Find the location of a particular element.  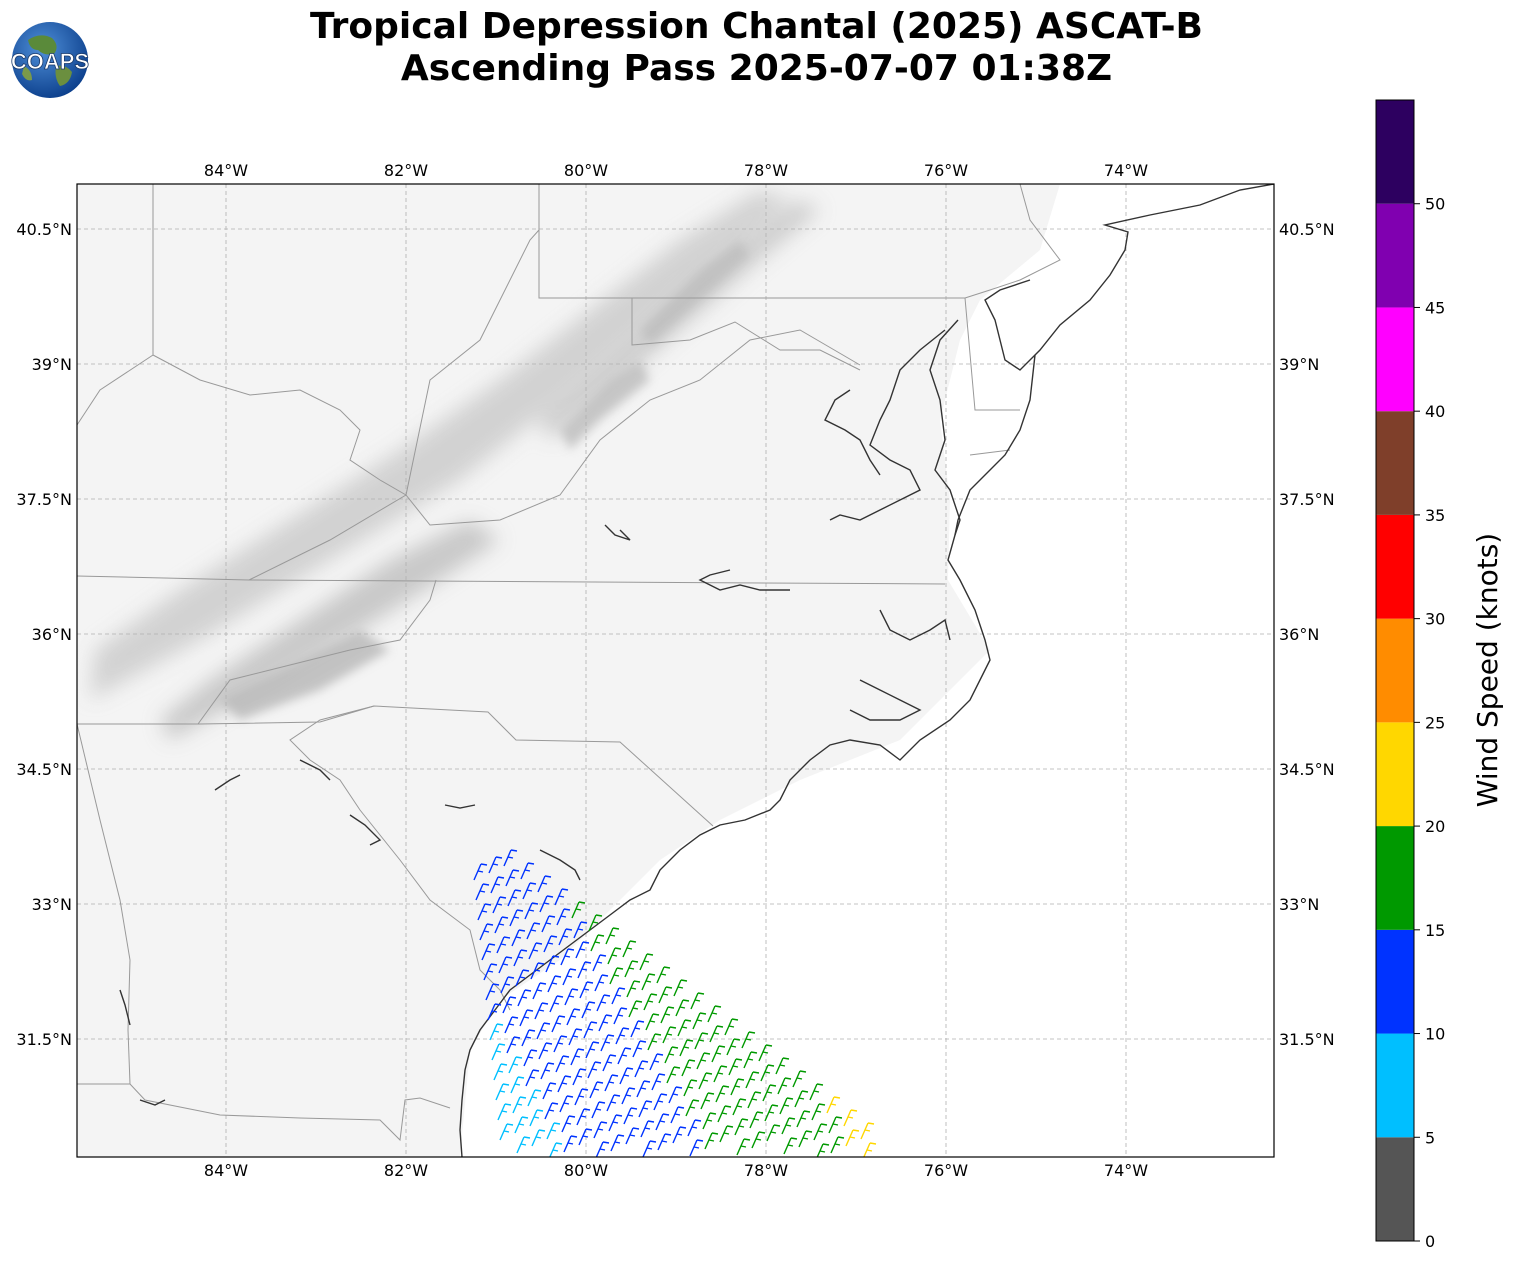

lat-label: 37.5°N is located at coordinates (1307, 499).